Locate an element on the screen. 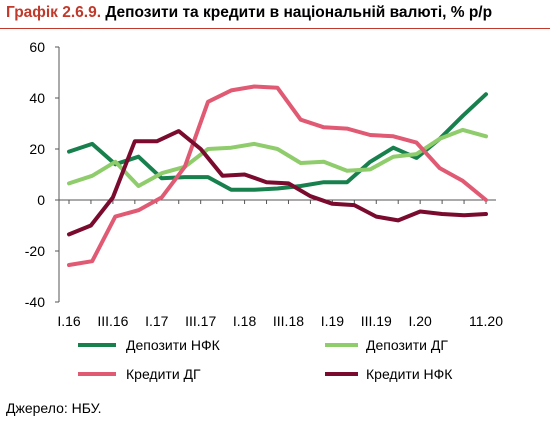 The height and width of the screenshot is (422, 550). y-tick-label: -20 is located at coordinates (35, 251).